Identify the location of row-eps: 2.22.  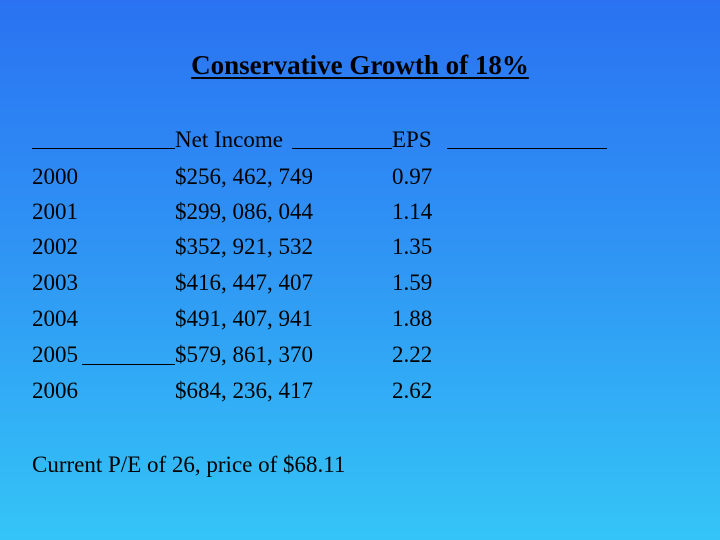
(412, 354).